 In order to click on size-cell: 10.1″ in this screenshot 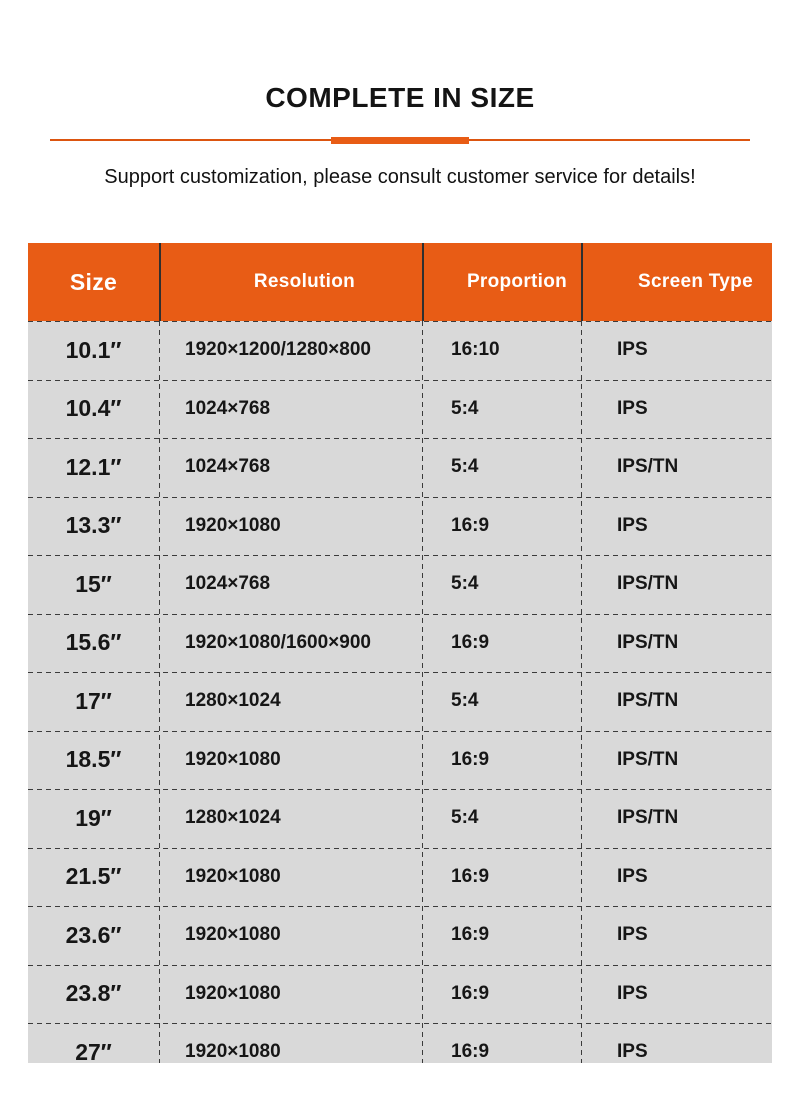, I will do `click(93, 349)`.